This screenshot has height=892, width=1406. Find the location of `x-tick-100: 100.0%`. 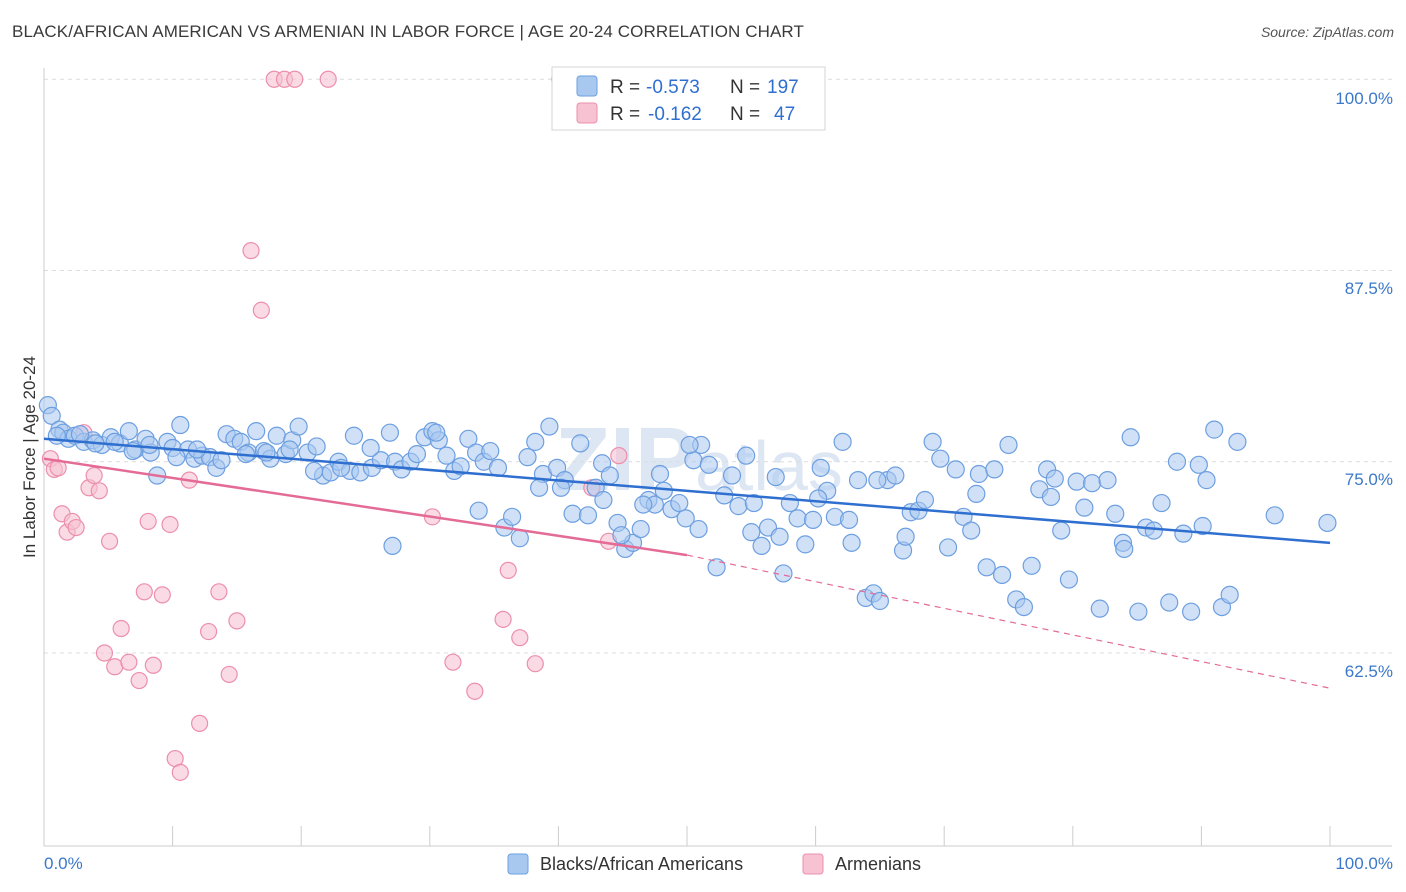

x-tick-100: 100.0% is located at coordinates (1364, 863).